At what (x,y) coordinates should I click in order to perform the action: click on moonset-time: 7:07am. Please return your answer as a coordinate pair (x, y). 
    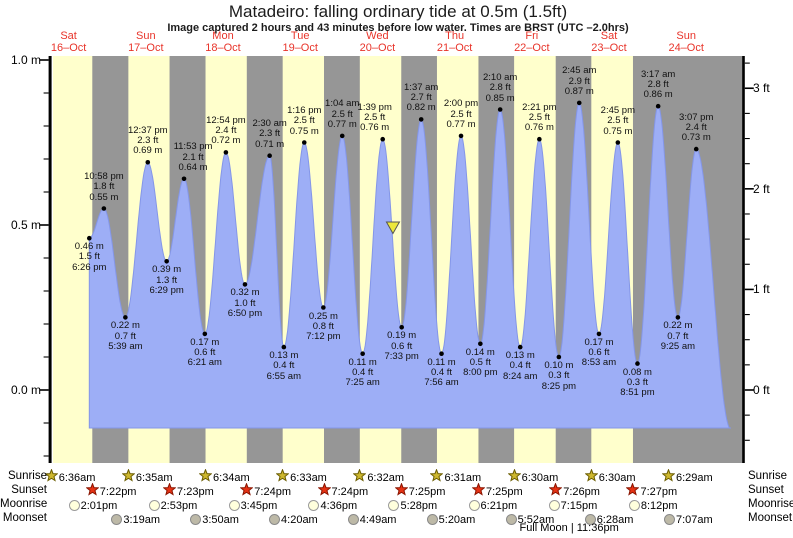
    Looking at the image, I should click on (694, 519).